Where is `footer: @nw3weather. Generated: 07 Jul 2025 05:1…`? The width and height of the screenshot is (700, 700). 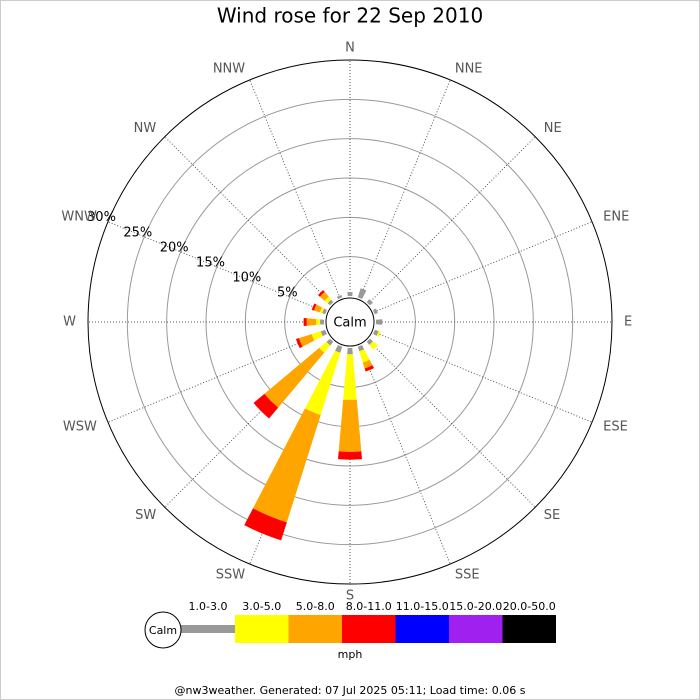
footer: @nw3weather. Generated: 07 Jul 2025 05:1… is located at coordinates (350, 690).